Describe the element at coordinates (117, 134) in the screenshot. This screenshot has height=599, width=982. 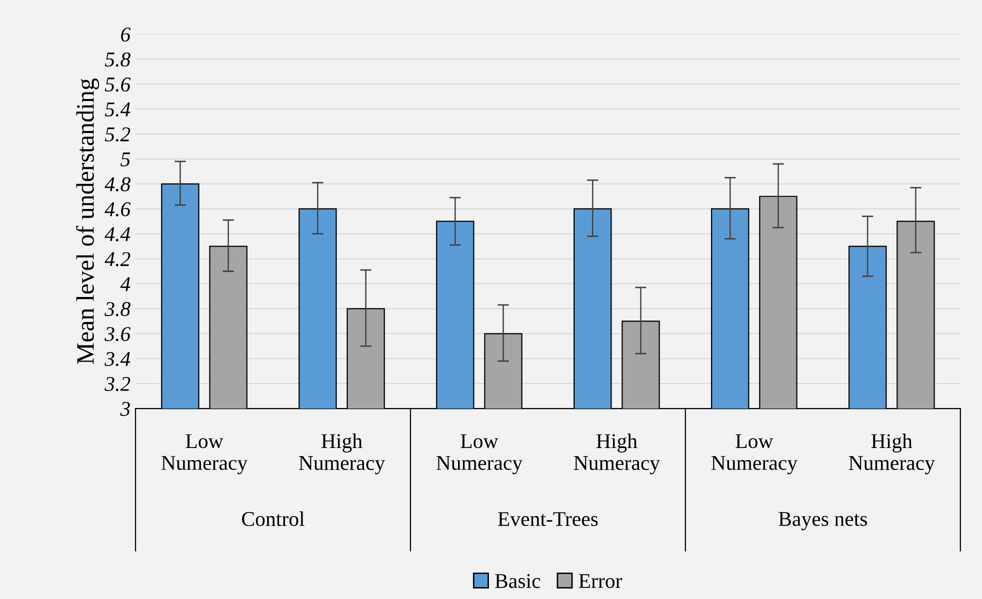
I see `y-tick-label: 5.2` at that location.